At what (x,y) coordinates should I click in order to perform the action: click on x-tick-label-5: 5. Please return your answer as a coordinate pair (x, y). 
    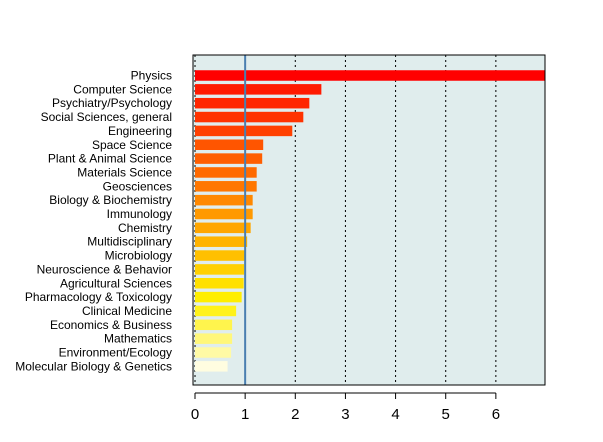
    Looking at the image, I should click on (446, 414).